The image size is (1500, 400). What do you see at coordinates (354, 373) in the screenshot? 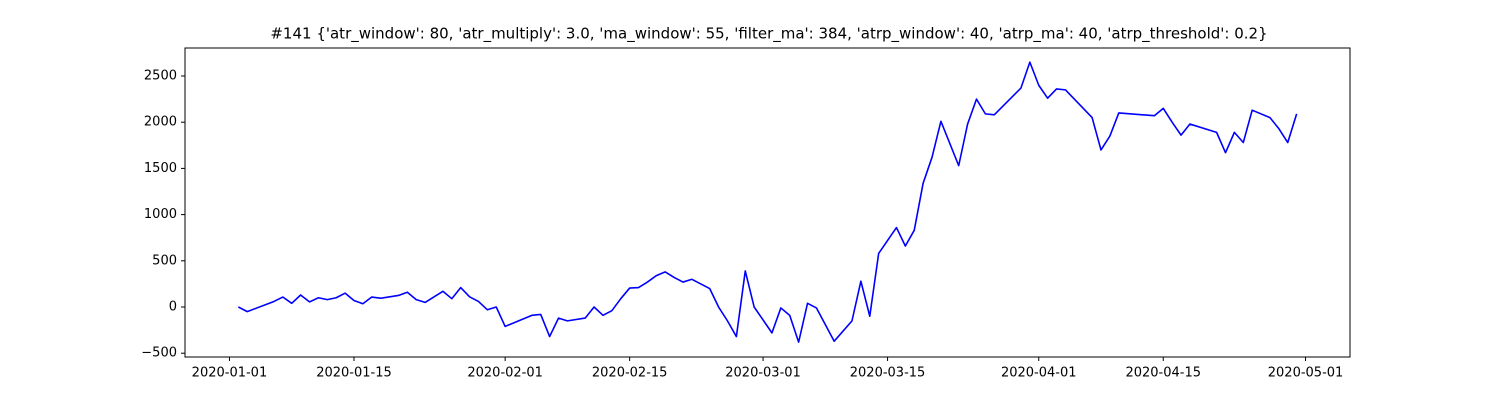
I see `x-tick-label: 2020-01-15` at bounding box center [354, 373].